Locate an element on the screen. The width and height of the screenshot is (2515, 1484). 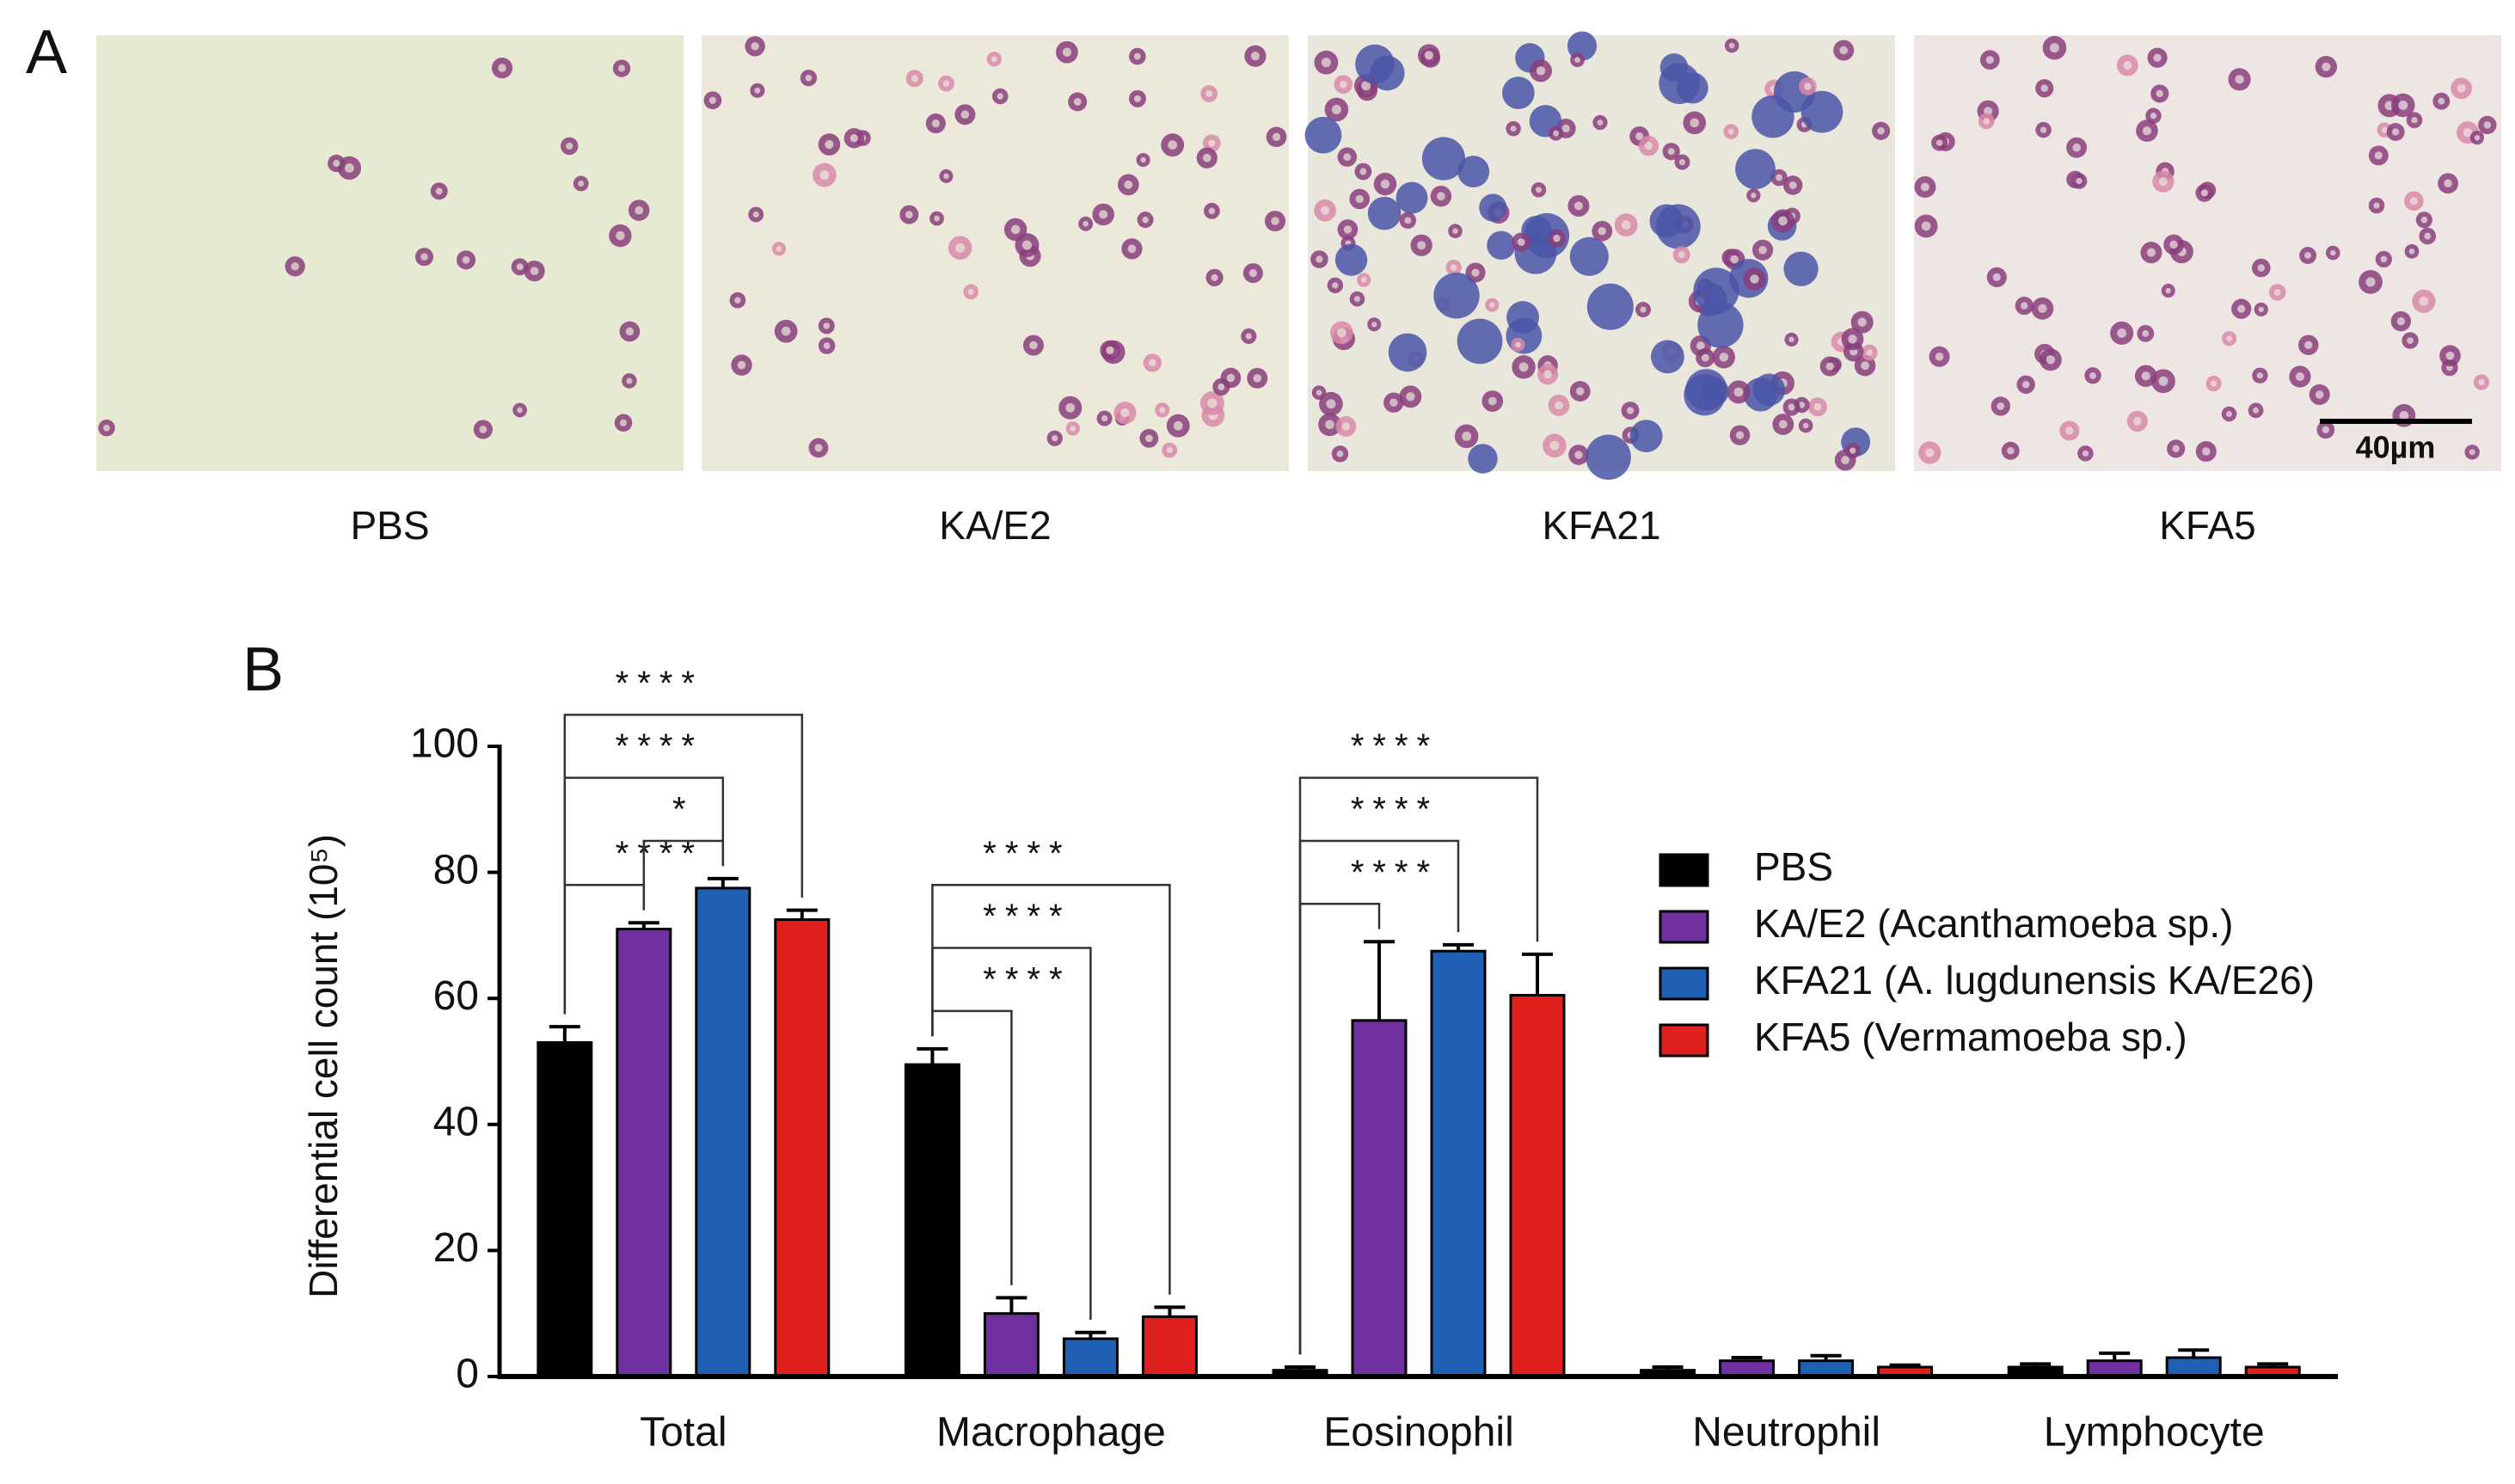
y-tick-label: 60 is located at coordinates (456, 996).